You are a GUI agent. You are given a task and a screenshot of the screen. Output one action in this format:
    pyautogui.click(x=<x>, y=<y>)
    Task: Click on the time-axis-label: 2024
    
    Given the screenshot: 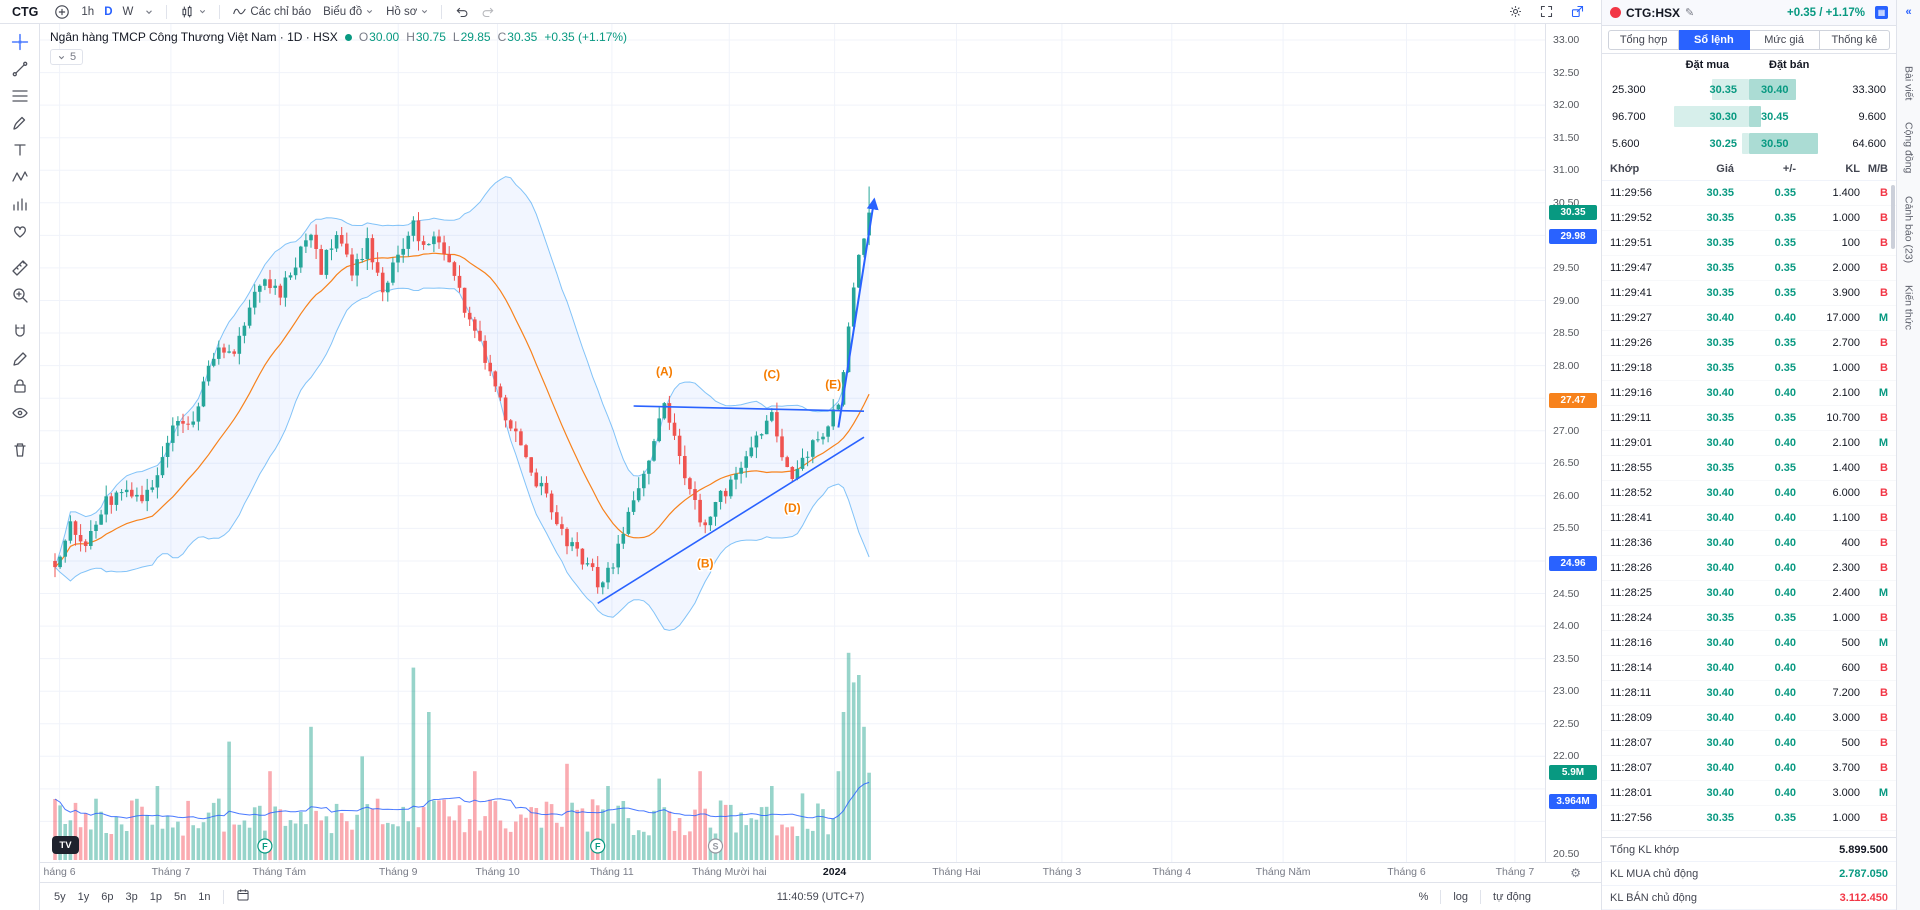 What is the action you would take?
    pyautogui.click(x=834, y=872)
    